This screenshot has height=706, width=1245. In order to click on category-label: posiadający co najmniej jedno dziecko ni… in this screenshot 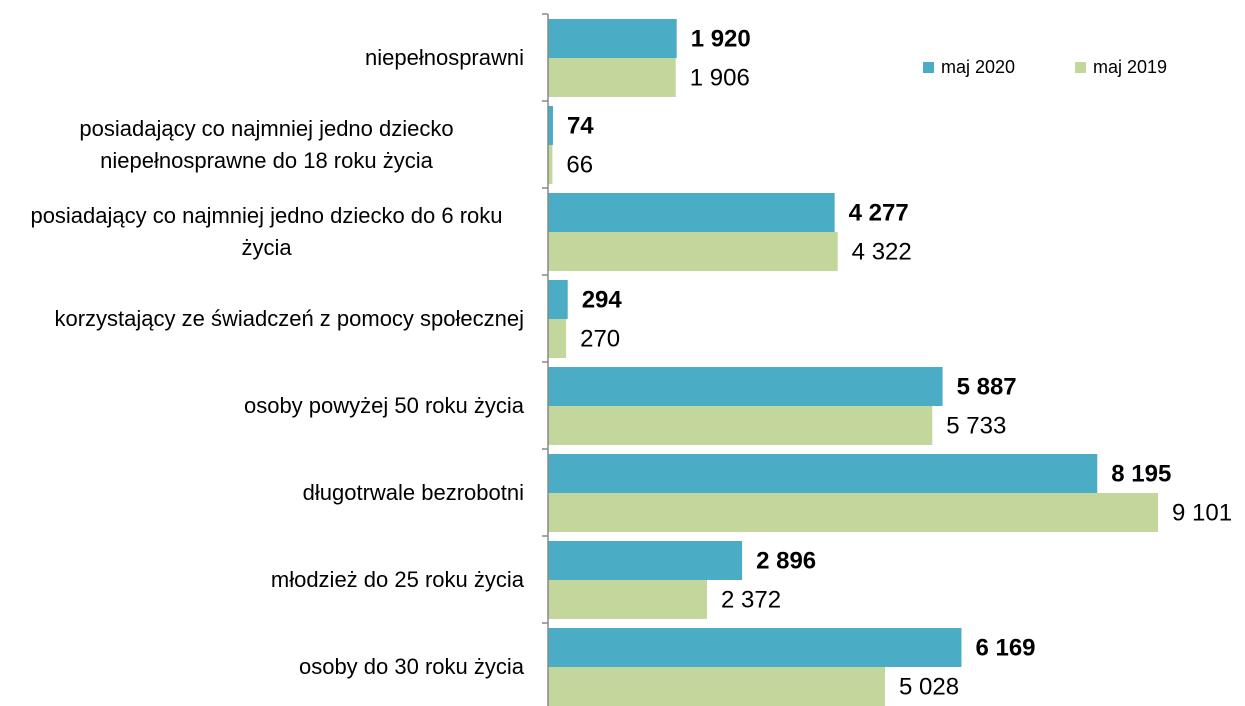, I will do `click(266, 144)`.